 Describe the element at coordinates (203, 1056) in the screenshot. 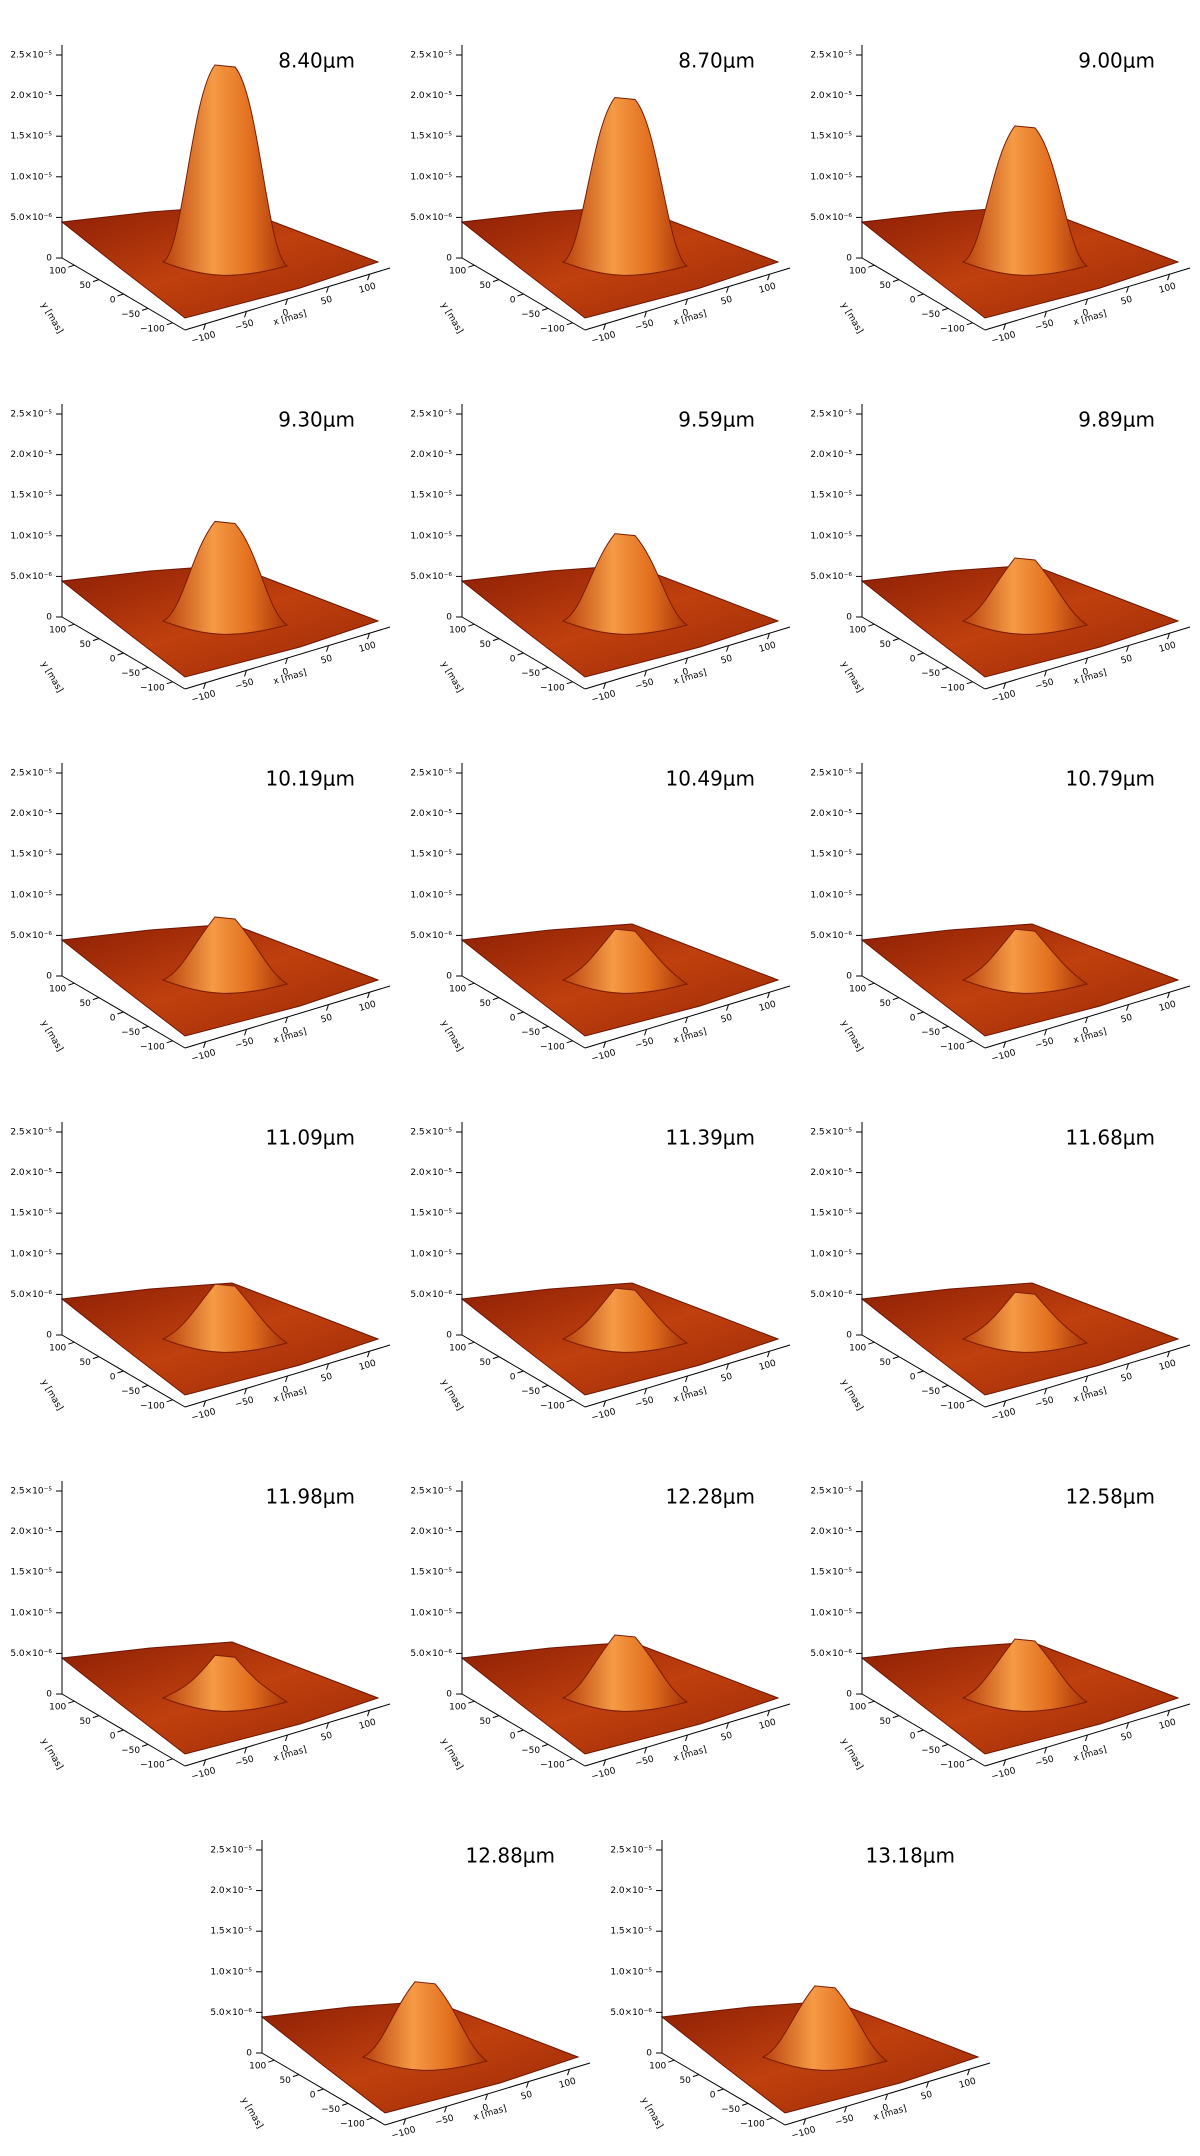

I see `x-tick-label: −100` at that location.